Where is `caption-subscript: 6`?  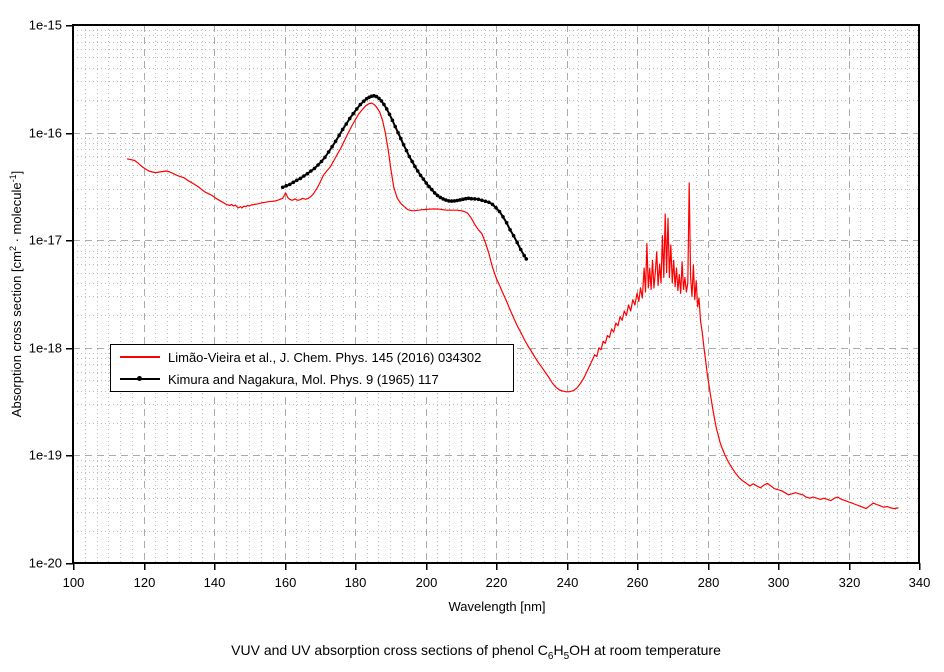 caption-subscript: 6 is located at coordinates (550, 656).